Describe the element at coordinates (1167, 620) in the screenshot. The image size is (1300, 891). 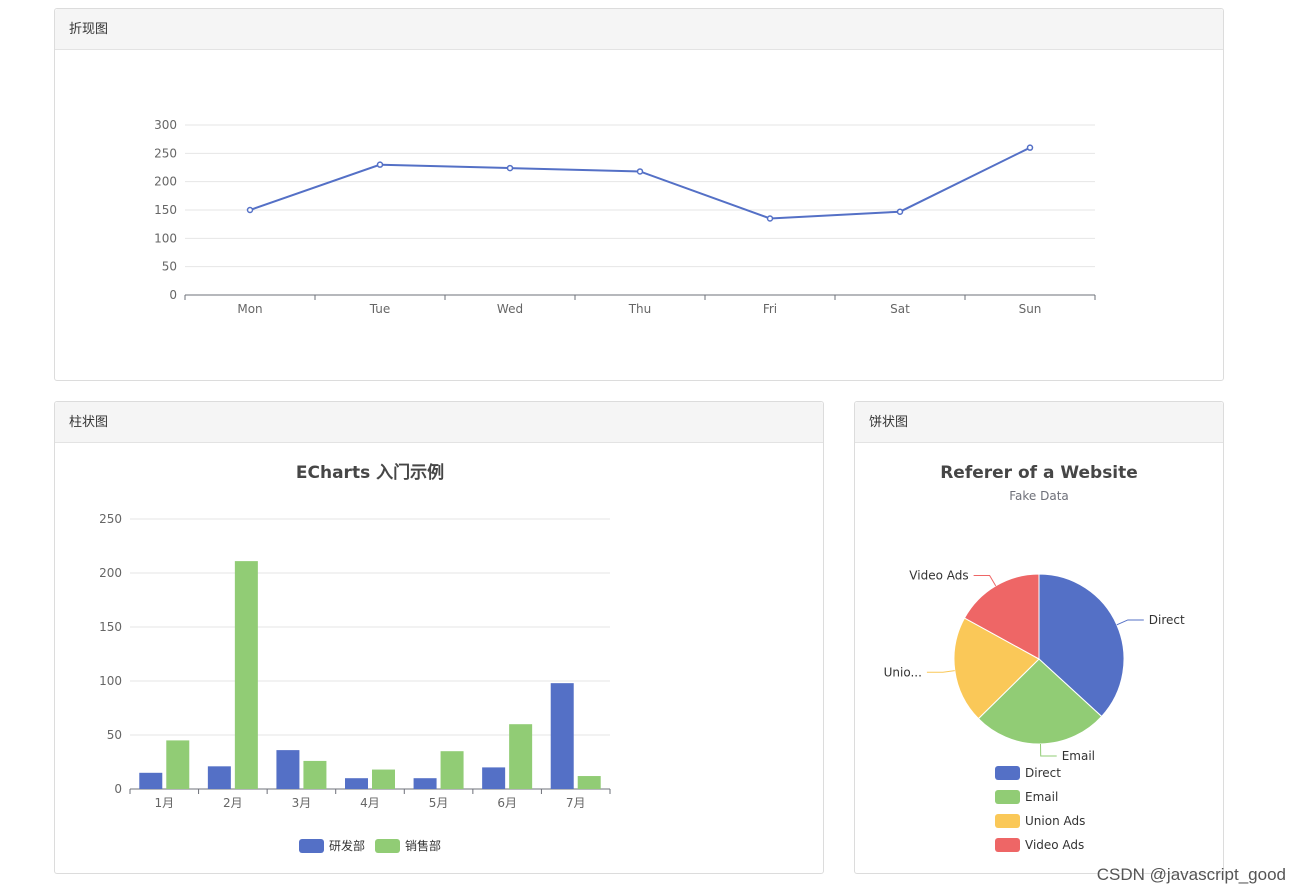
I see `pie-slice-label: Direct` at that location.